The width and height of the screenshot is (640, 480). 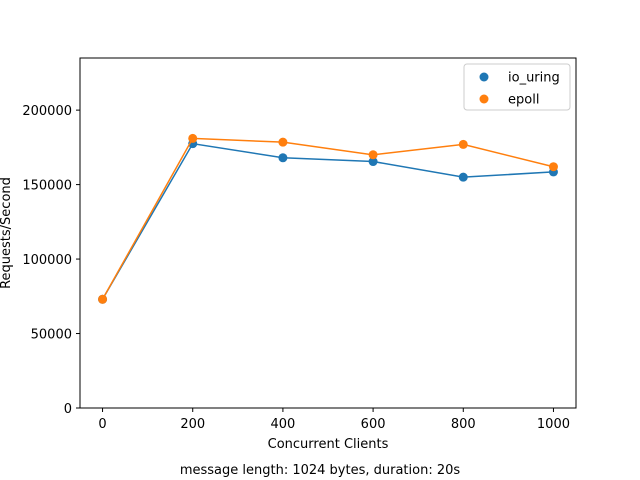 What do you see at coordinates (47, 111) in the screenshot?
I see `y-tick-label: 200000` at bounding box center [47, 111].